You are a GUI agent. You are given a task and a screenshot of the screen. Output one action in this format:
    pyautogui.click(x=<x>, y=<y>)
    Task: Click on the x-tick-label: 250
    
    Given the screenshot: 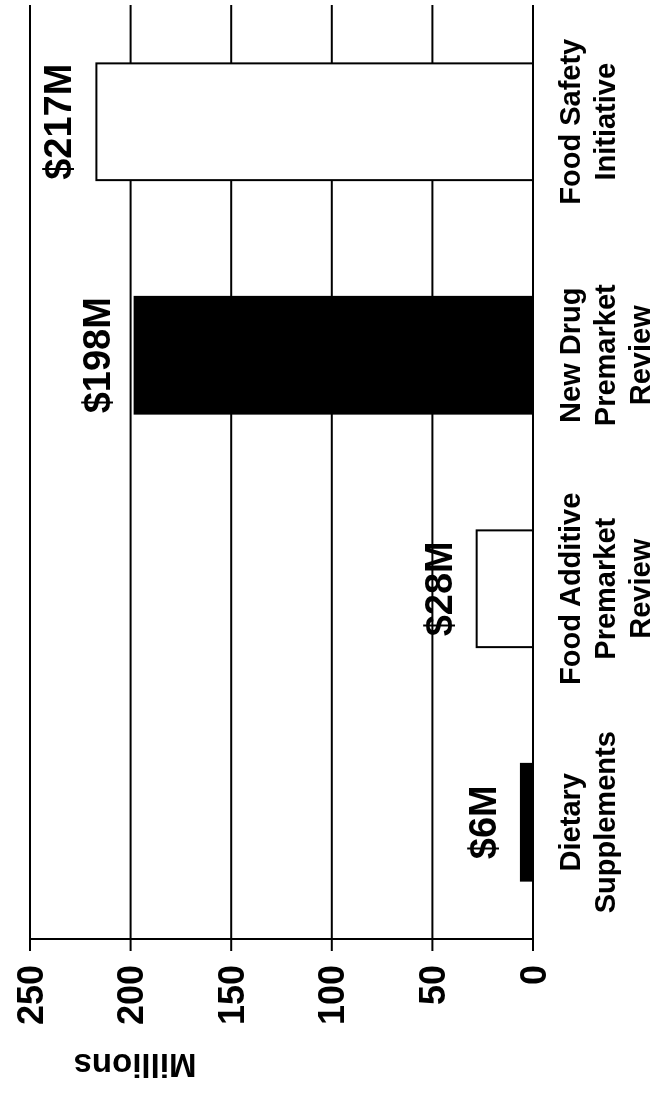 What is the action you would take?
    pyautogui.click(x=30, y=995)
    